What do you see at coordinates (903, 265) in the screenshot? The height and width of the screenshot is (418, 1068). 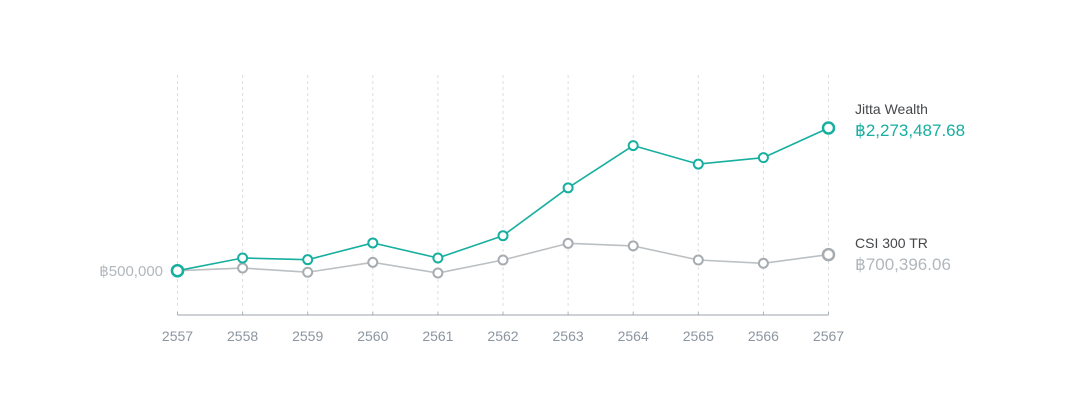 I see `legend-csi-value: ฿700,396.06` at bounding box center [903, 265].